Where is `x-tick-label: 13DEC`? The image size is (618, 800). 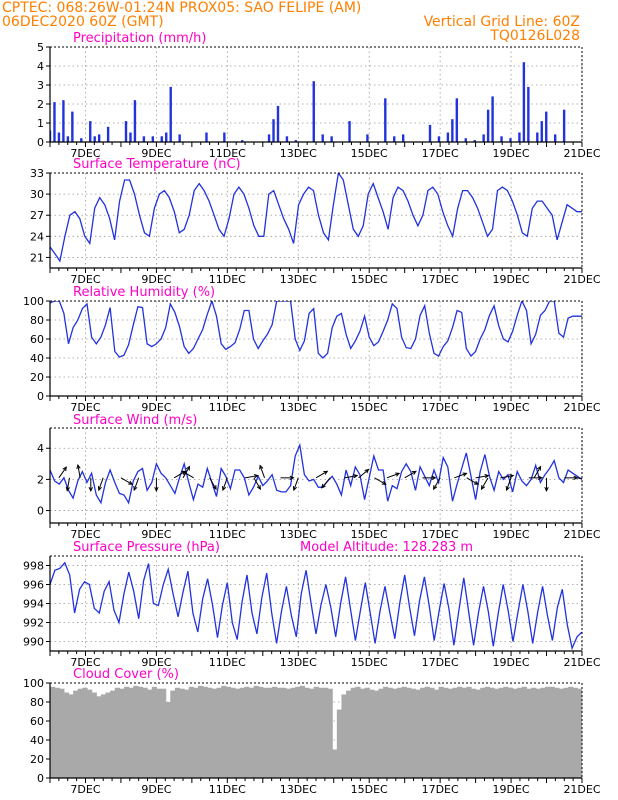
x-tick-label: 13DEC is located at coordinates (298, 789).